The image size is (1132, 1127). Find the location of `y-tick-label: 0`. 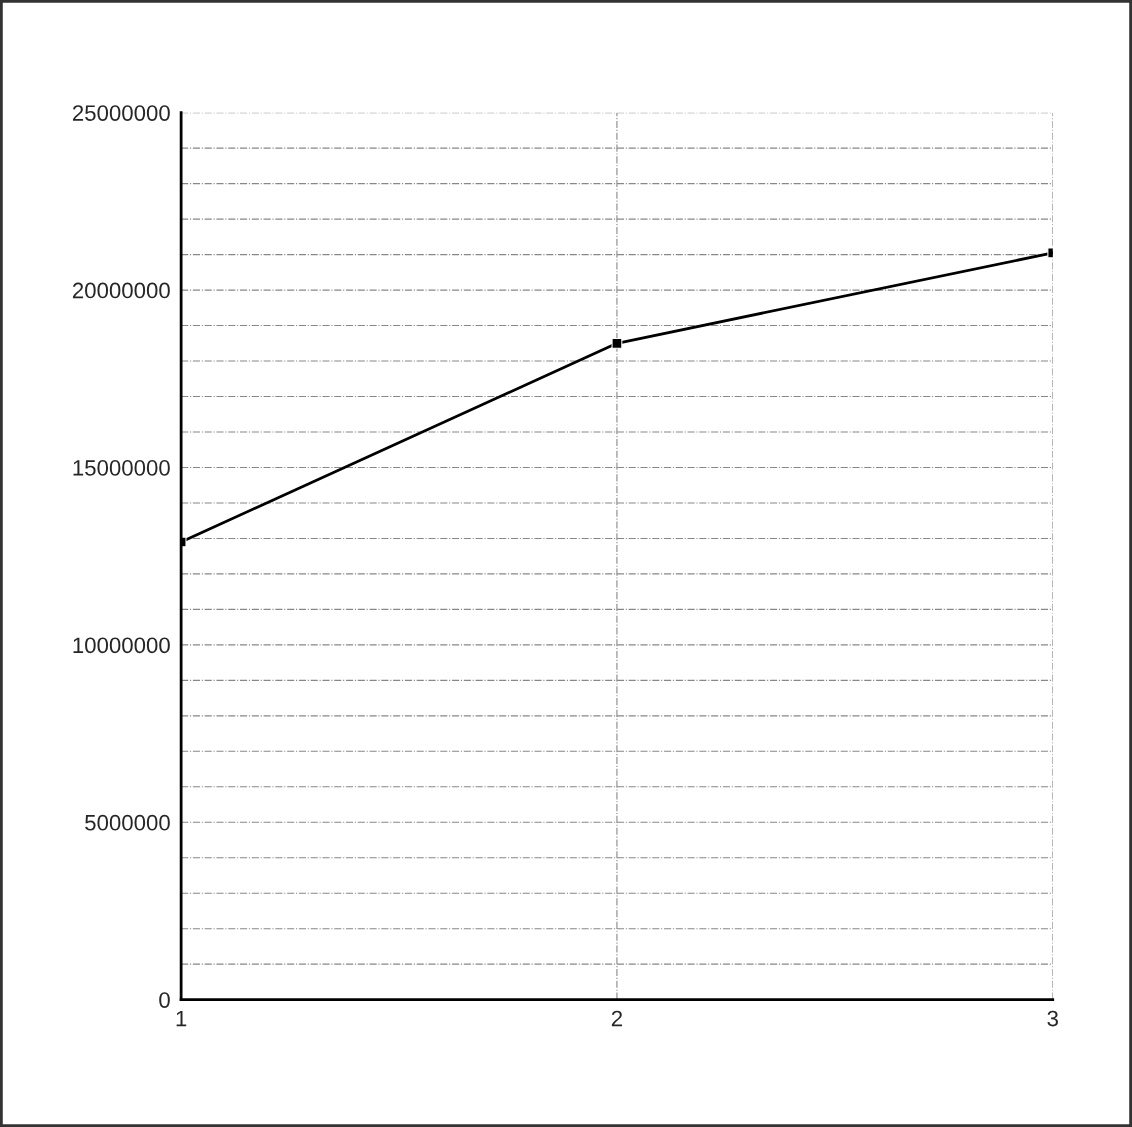

y-tick-label: 0 is located at coordinates (164, 1000).